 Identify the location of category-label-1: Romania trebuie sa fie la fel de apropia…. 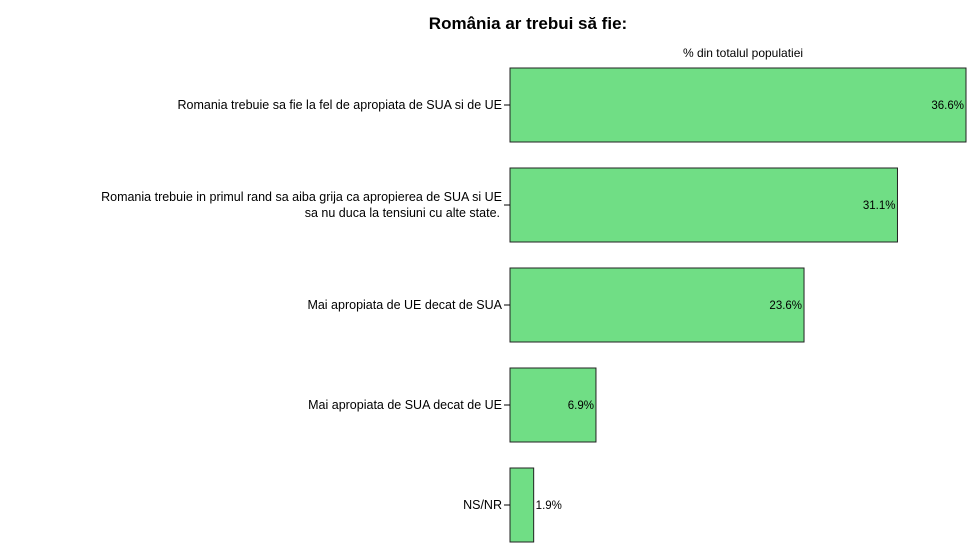
(340, 105).